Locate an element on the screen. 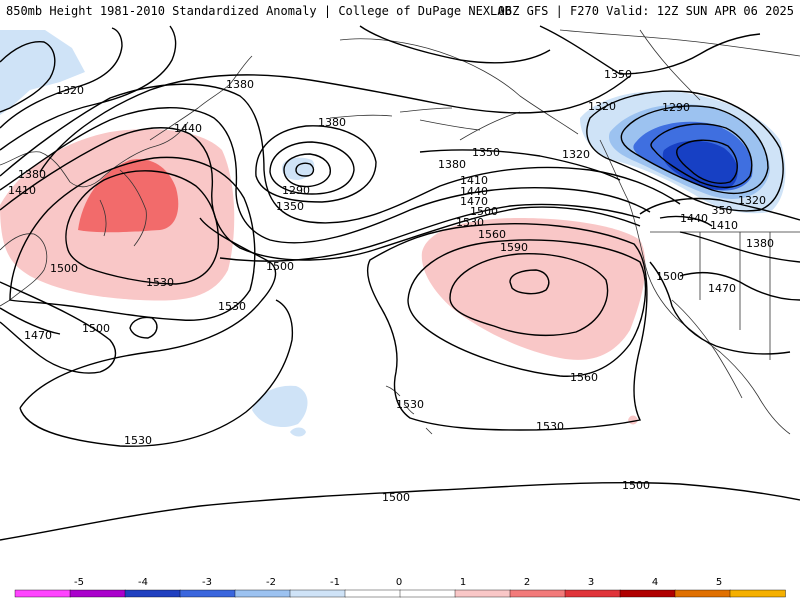  colorbar-tick-label: -4 is located at coordinates (143, 582).